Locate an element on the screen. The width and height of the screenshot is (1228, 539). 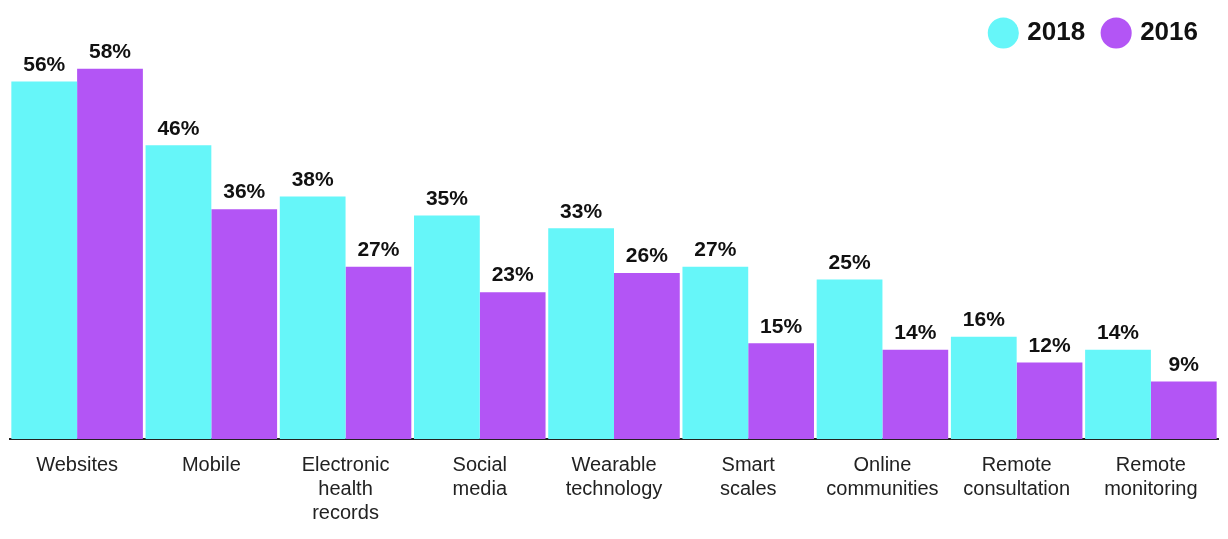
data-label: 56% is located at coordinates (44, 63).